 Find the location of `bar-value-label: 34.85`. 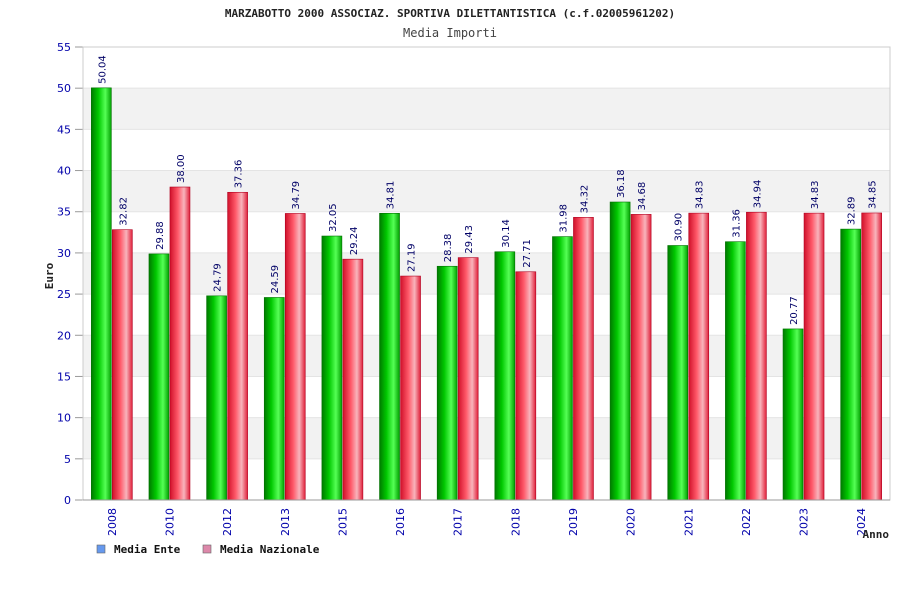

bar-value-label: 34.85 is located at coordinates (873, 194).